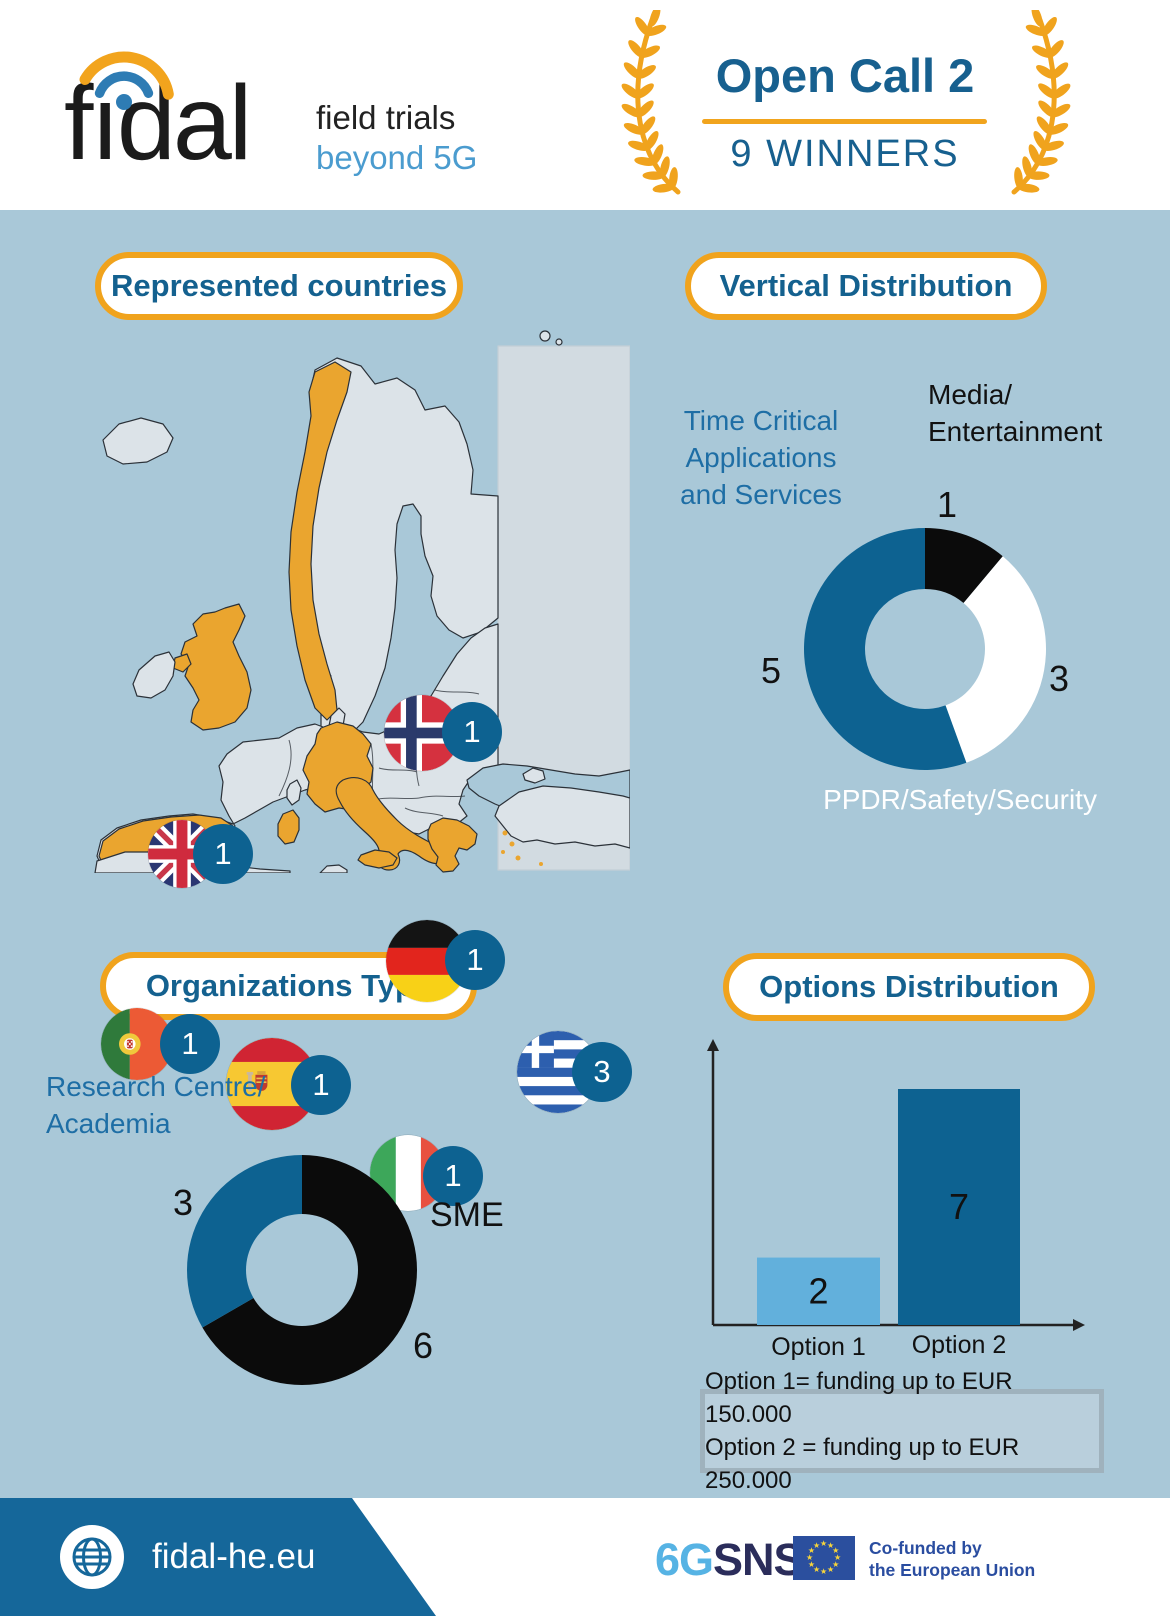 This screenshot has width=1170, height=1616. What do you see at coordinates (1015, 413) in the screenshot?
I see `slice-label-media: Media/ Entertainment` at bounding box center [1015, 413].